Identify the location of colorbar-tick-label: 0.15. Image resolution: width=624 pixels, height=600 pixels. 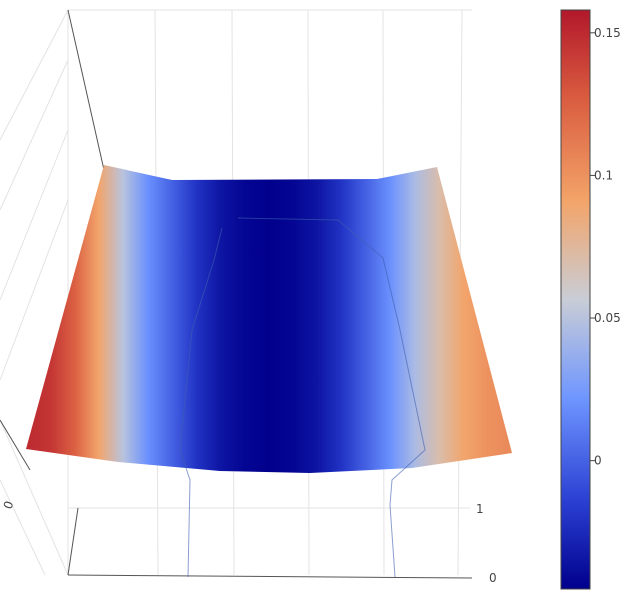
(607, 33).